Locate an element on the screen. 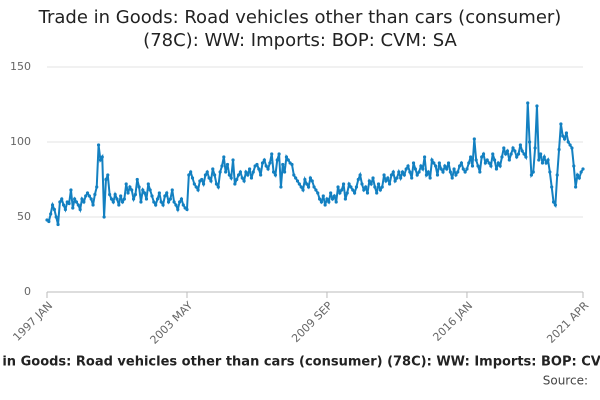 This screenshot has width=600, height=400. y-tick-label: 50 is located at coordinates (24, 216).